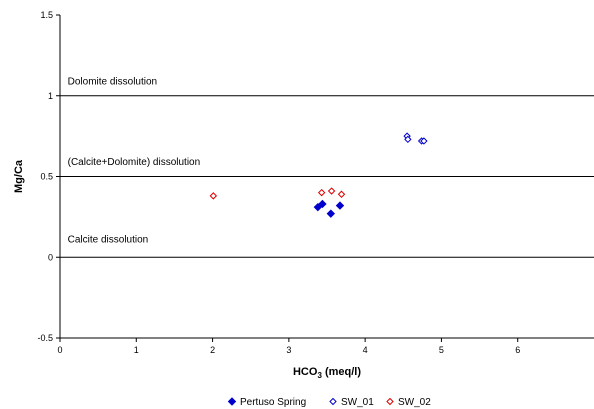  Describe the element at coordinates (365, 350) in the screenshot. I see `x-tick-label: 4` at that location.